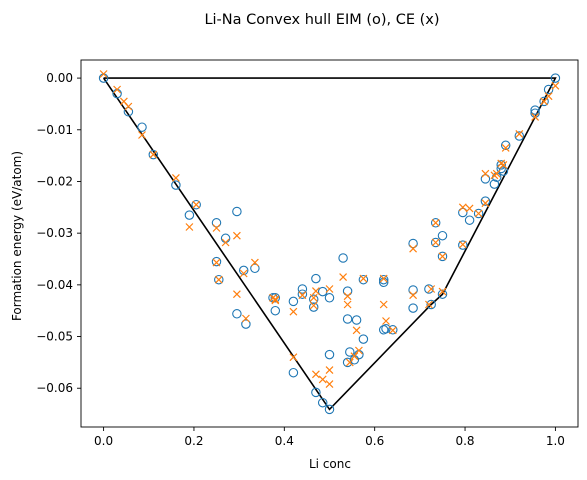 This screenshot has width=587, height=480. Describe the element at coordinates (54, 130) in the screenshot. I see `y-tick-label: −0.01` at that location.